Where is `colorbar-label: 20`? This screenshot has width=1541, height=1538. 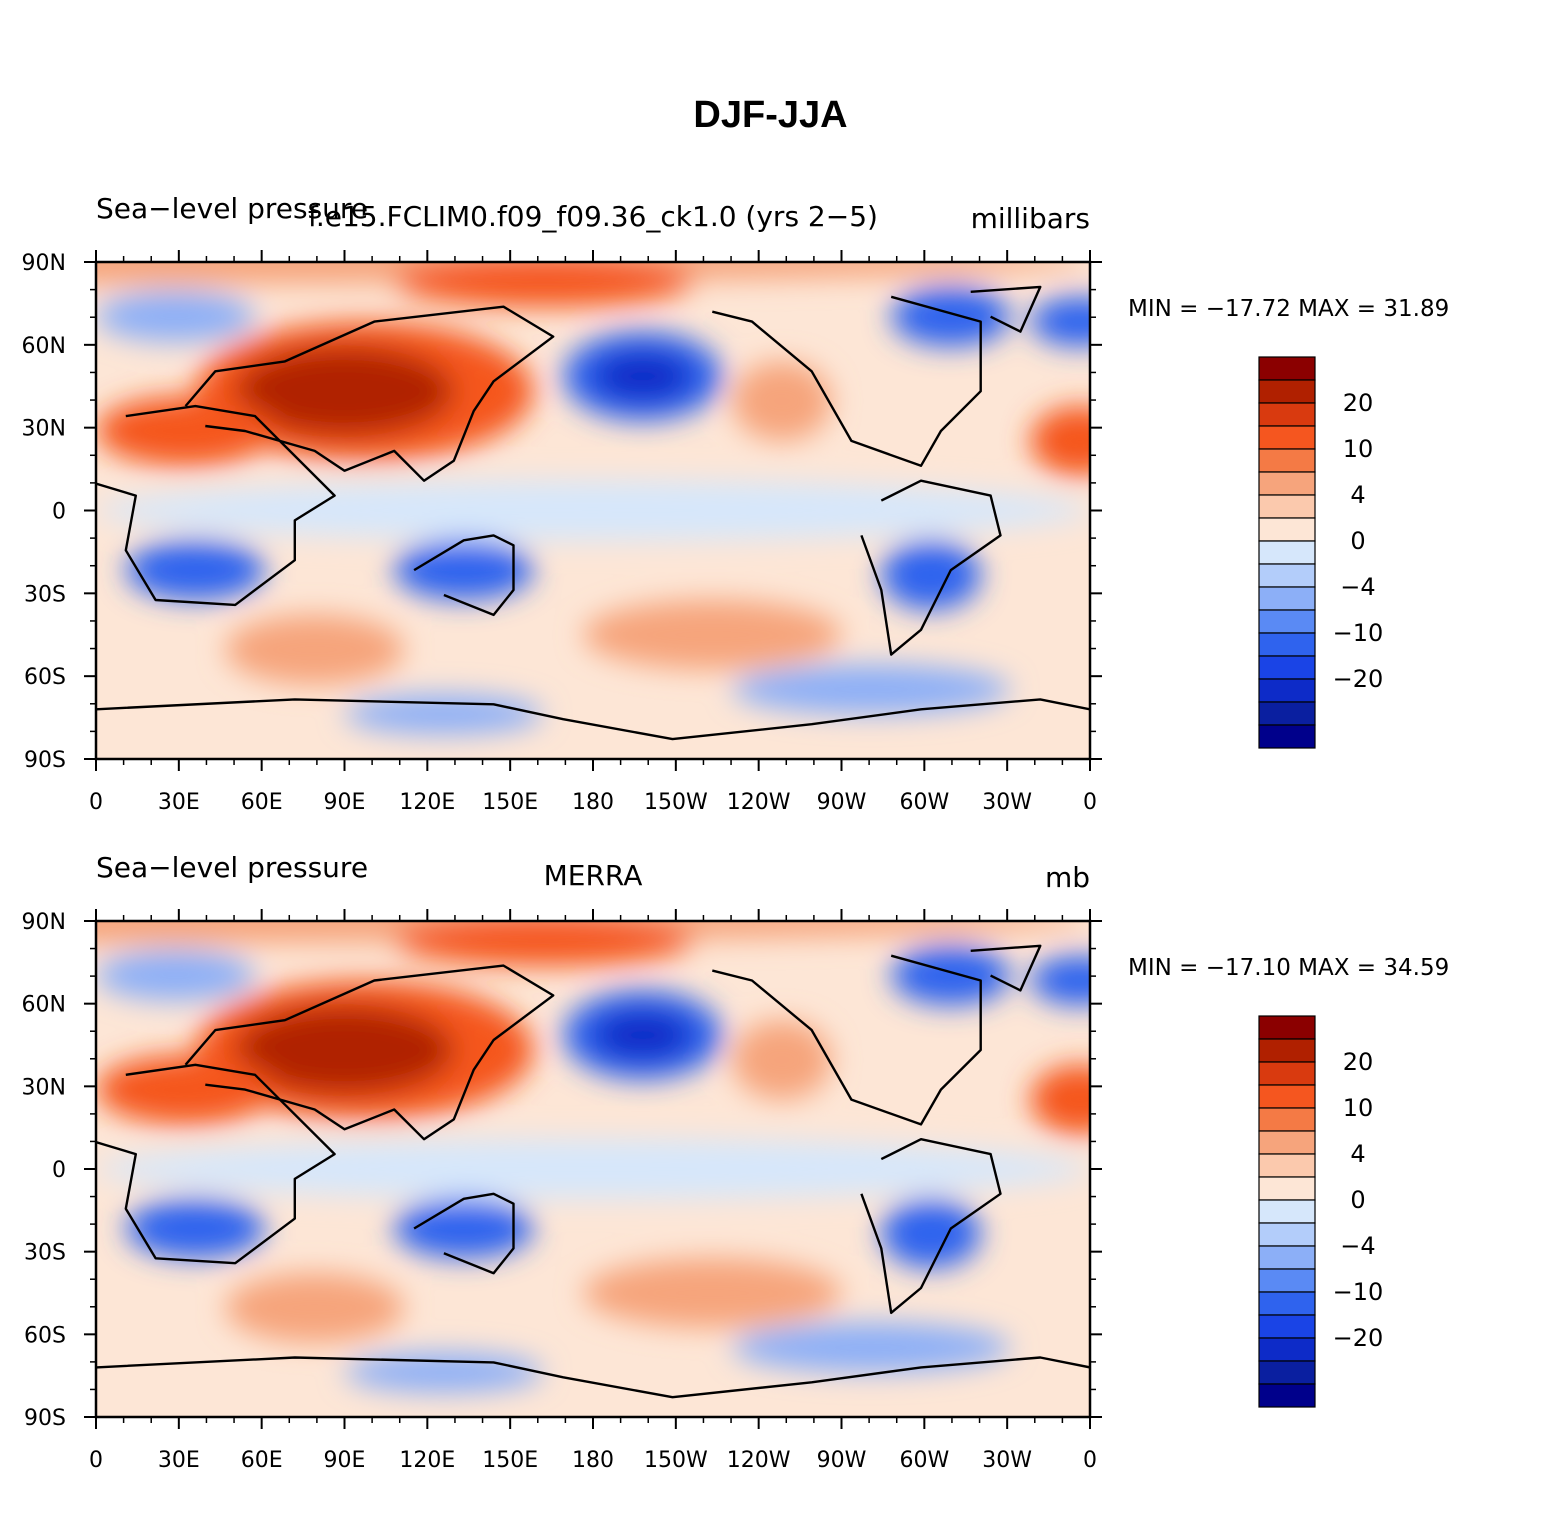
colorbar-label: 20 is located at coordinates (1358, 1062).